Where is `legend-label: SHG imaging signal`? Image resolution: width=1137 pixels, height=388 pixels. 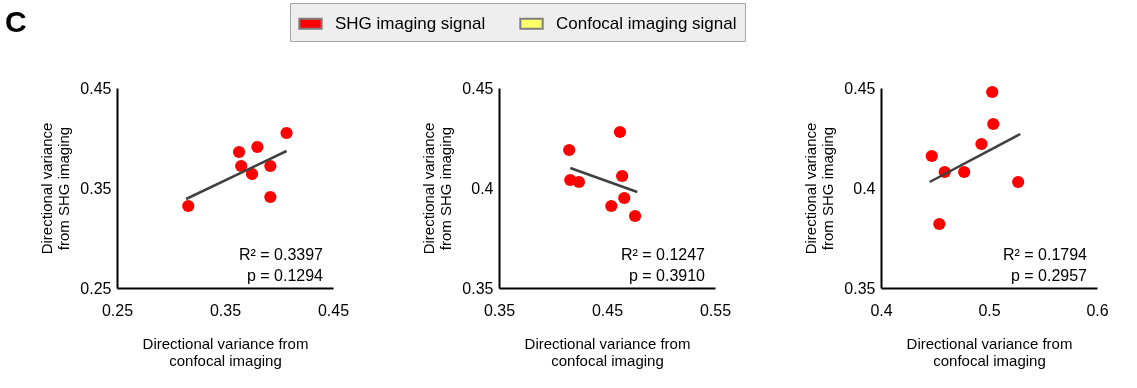 legend-label: SHG imaging signal is located at coordinates (410, 23).